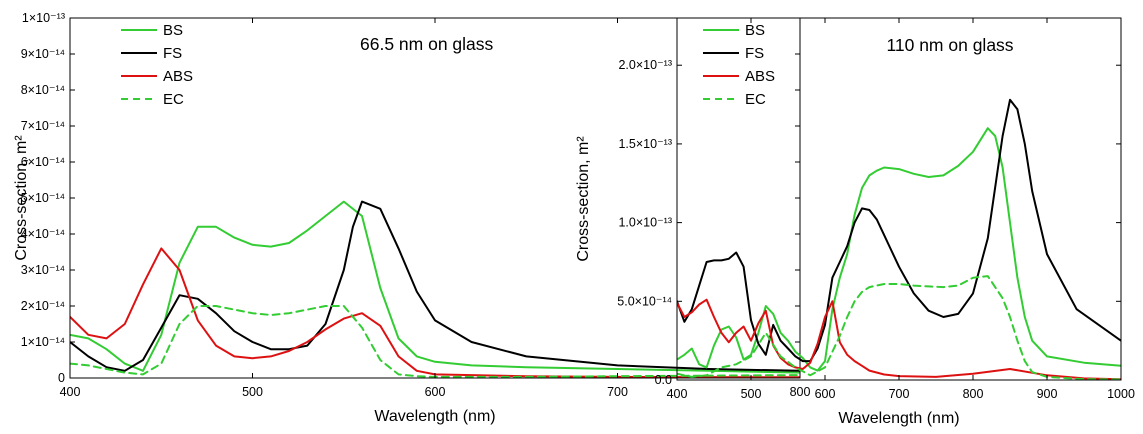  What do you see at coordinates (43, 18) in the screenshot?
I see `y-tick-label: 1×10⁻¹³` at bounding box center [43, 18].